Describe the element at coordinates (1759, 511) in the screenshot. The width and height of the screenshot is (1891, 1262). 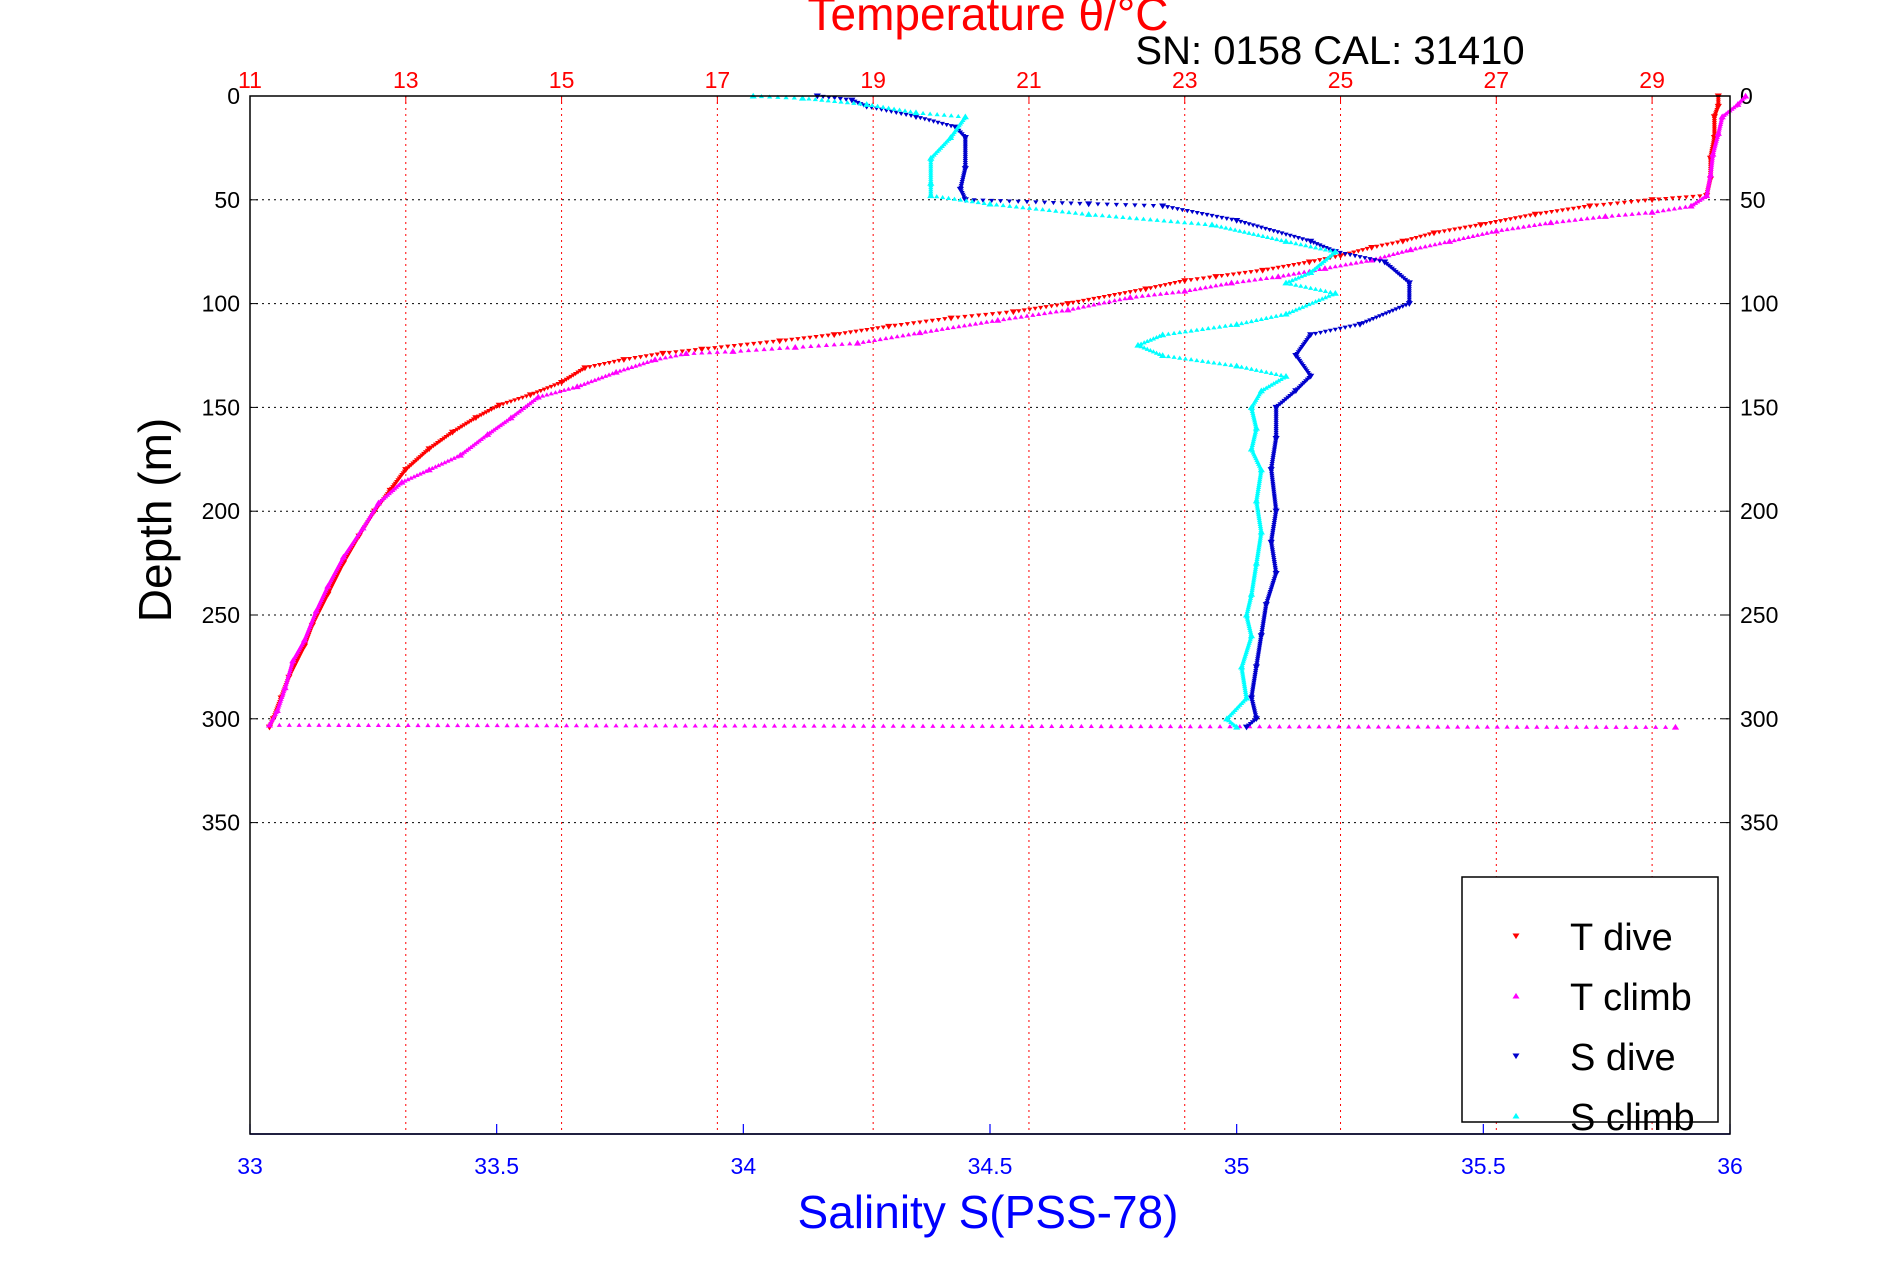
I see `depth-tick-label-right: 200` at that location.